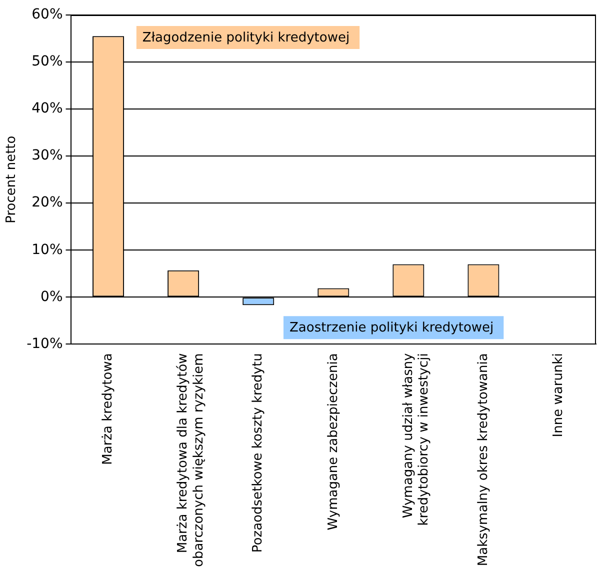 The image size is (600, 570). What do you see at coordinates (333, 441) in the screenshot?
I see `x-tick-label: Wymagane zabezpieczenia` at bounding box center [333, 441].